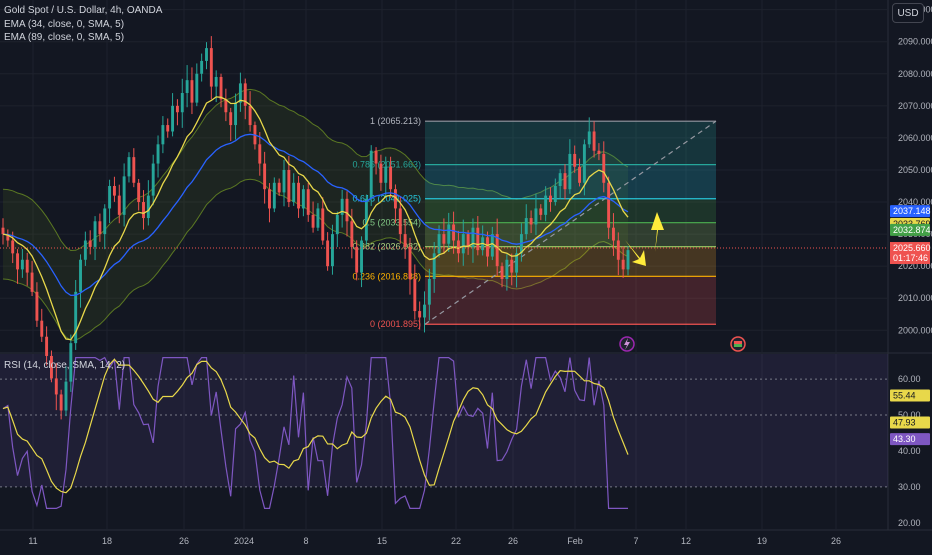 The height and width of the screenshot is (555, 932). I want to click on rsi-tag-ma2-bg, so click(910, 422).